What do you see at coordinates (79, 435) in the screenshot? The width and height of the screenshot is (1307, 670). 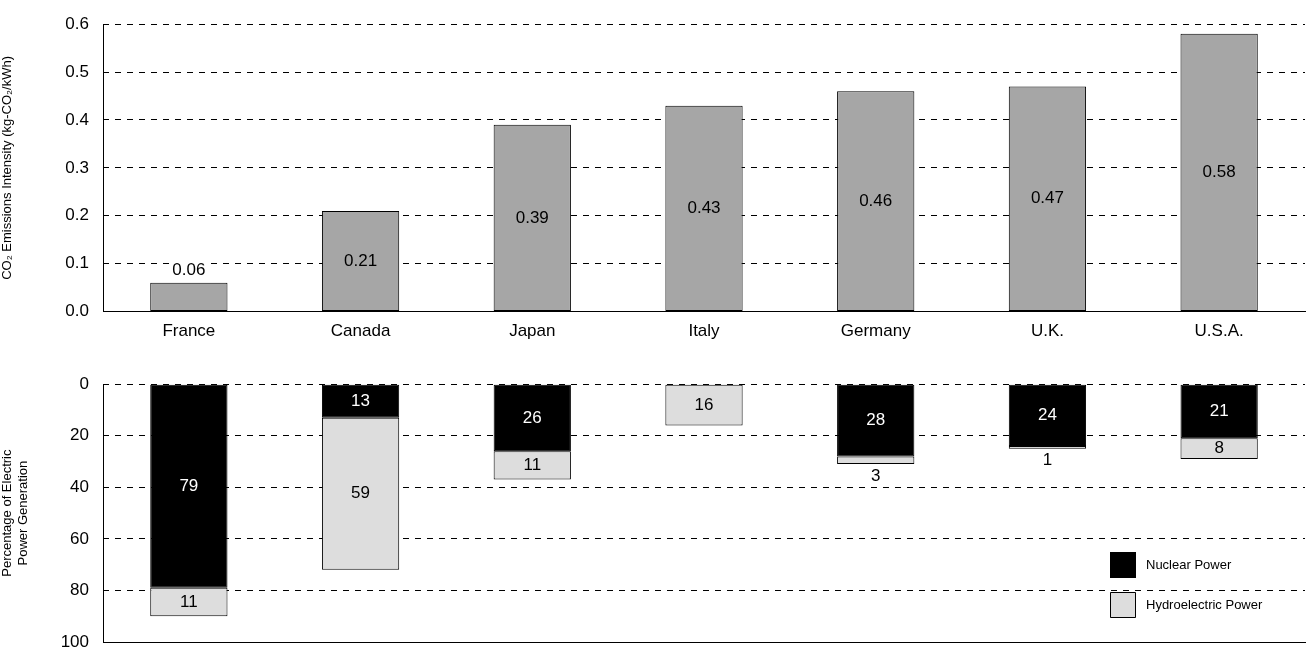 I see `y-tick-label: 20` at bounding box center [79, 435].